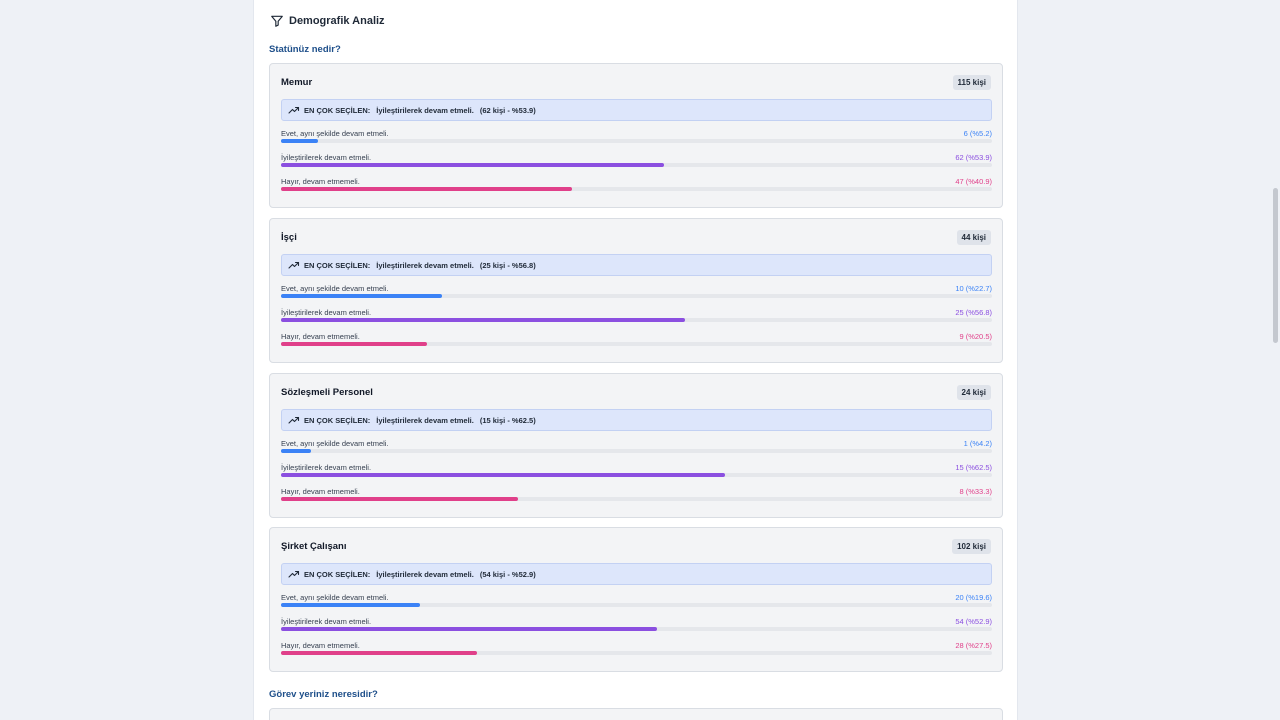 This screenshot has width=1280, height=720. I want to click on answer-option: Hayır, devam etmemeli. 9 (%20.5), so click(636, 344).